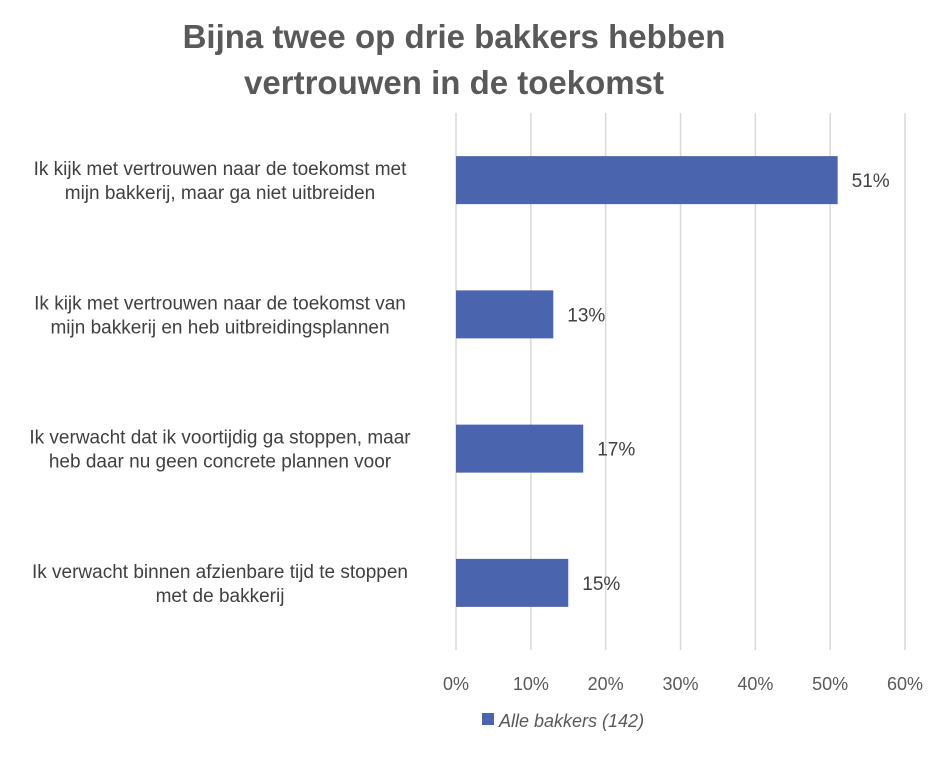 The height and width of the screenshot is (771, 938). Describe the element at coordinates (454, 36) in the screenshot. I see `chart-title-line-1: Bijna twee op drie bakkers hebben` at that location.